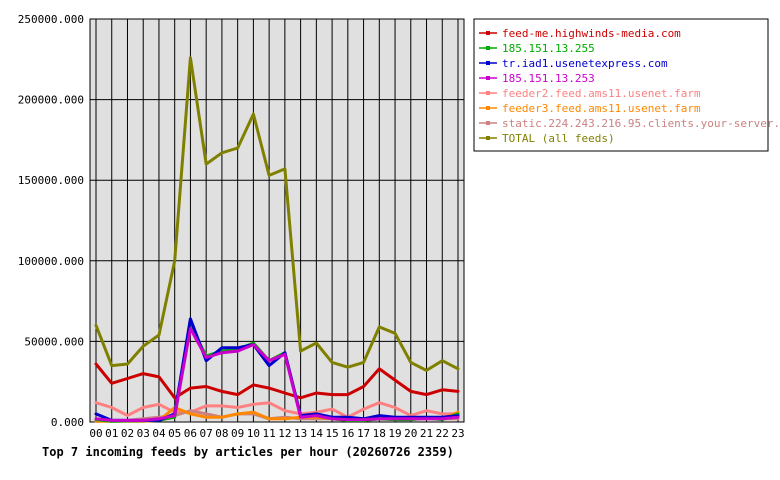  Describe the element at coordinates (190, 433) in the screenshot. I see `x-tick-label: 06` at that location.